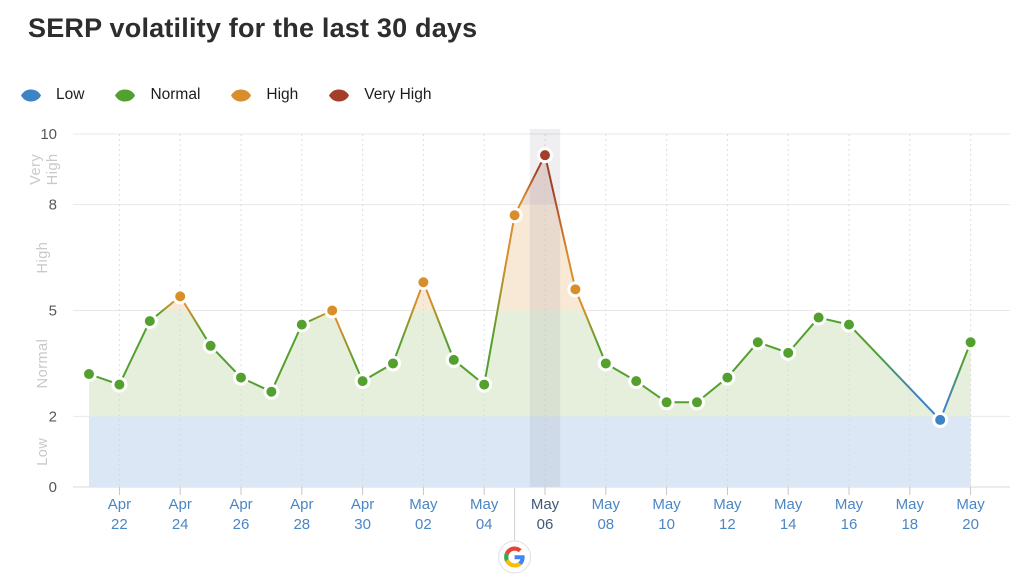  I want to click on legend-item-label: Normal, so click(175, 94).